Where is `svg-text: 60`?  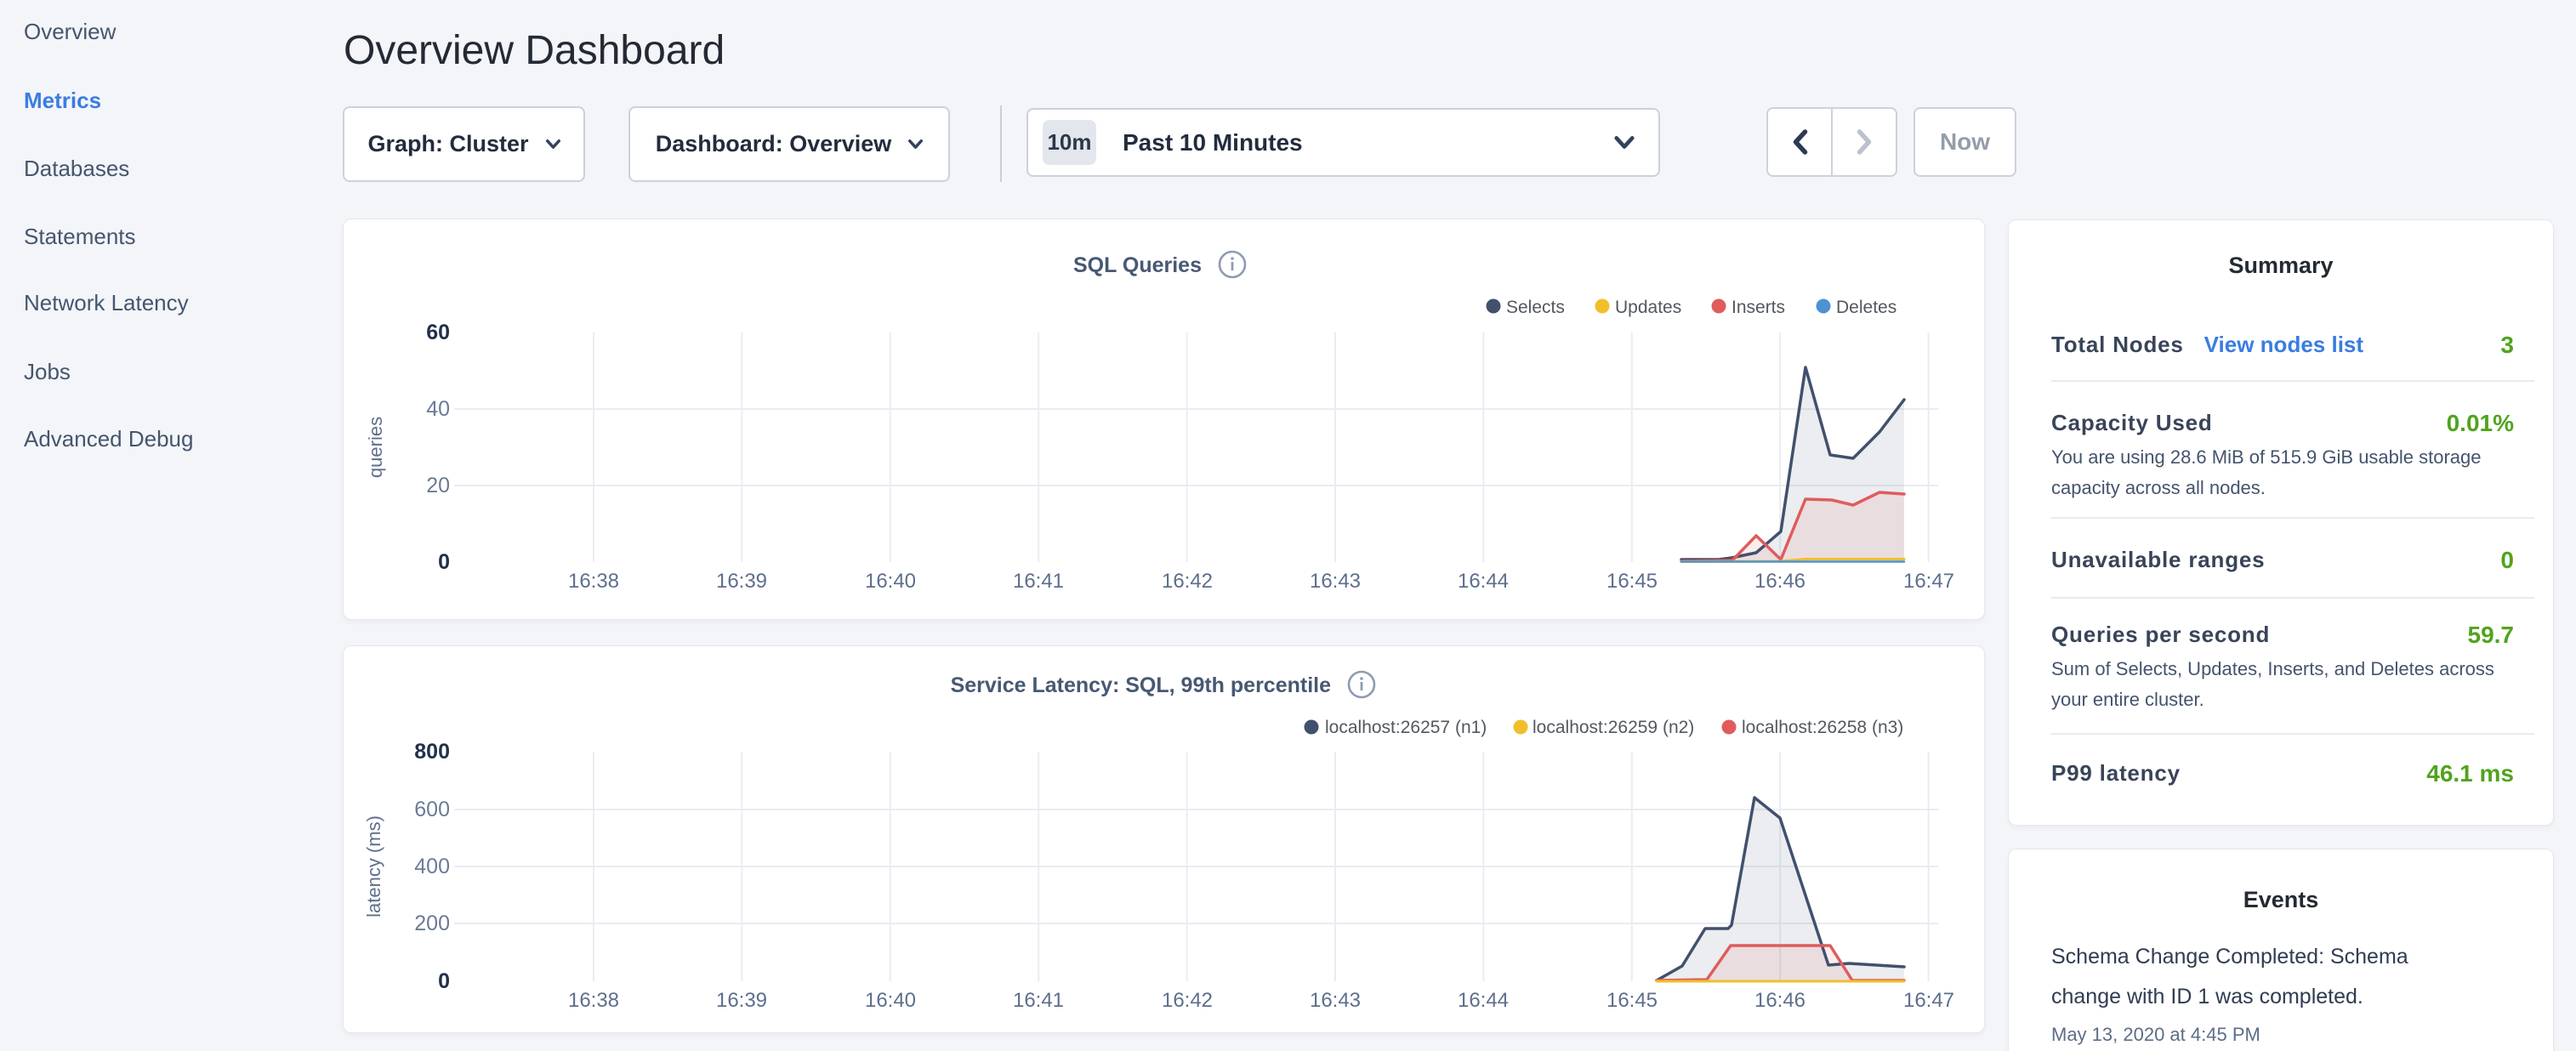
svg-text: 60 is located at coordinates (438, 332).